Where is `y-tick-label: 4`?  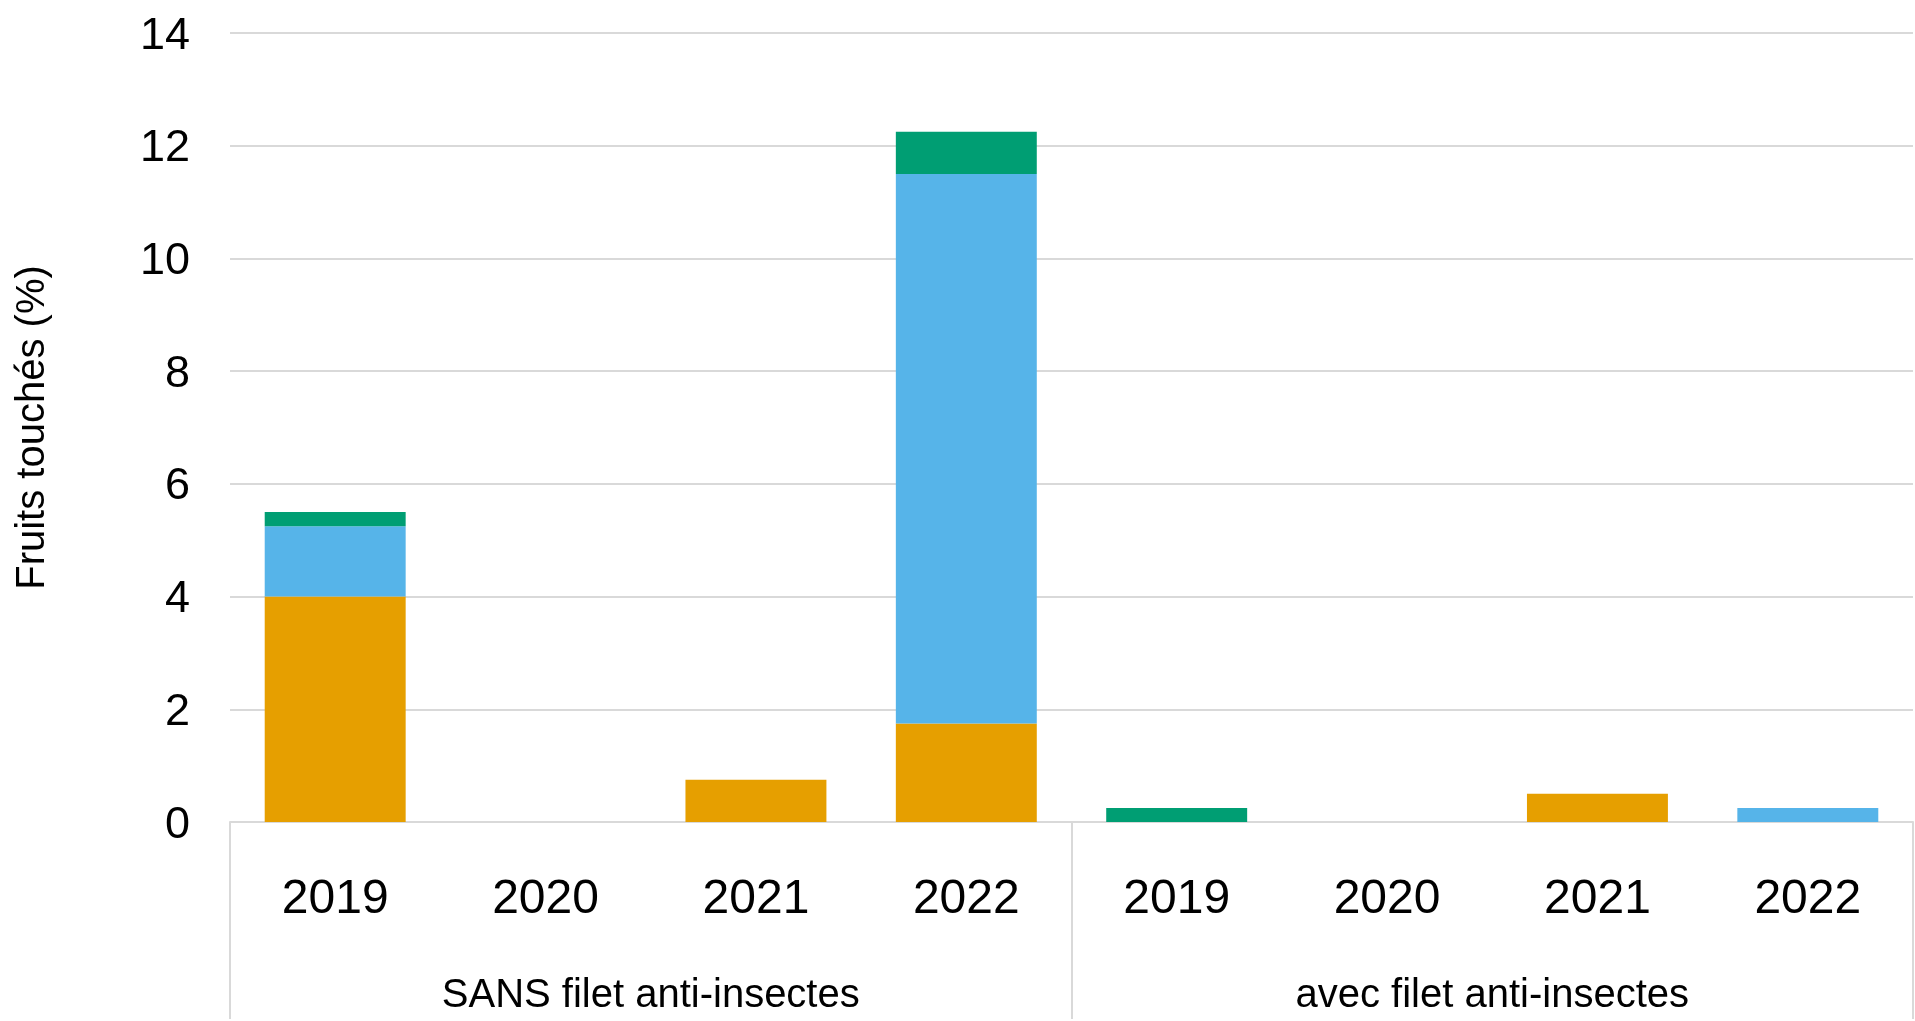
y-tick-label: 4 is located at coordinates (177, 597).